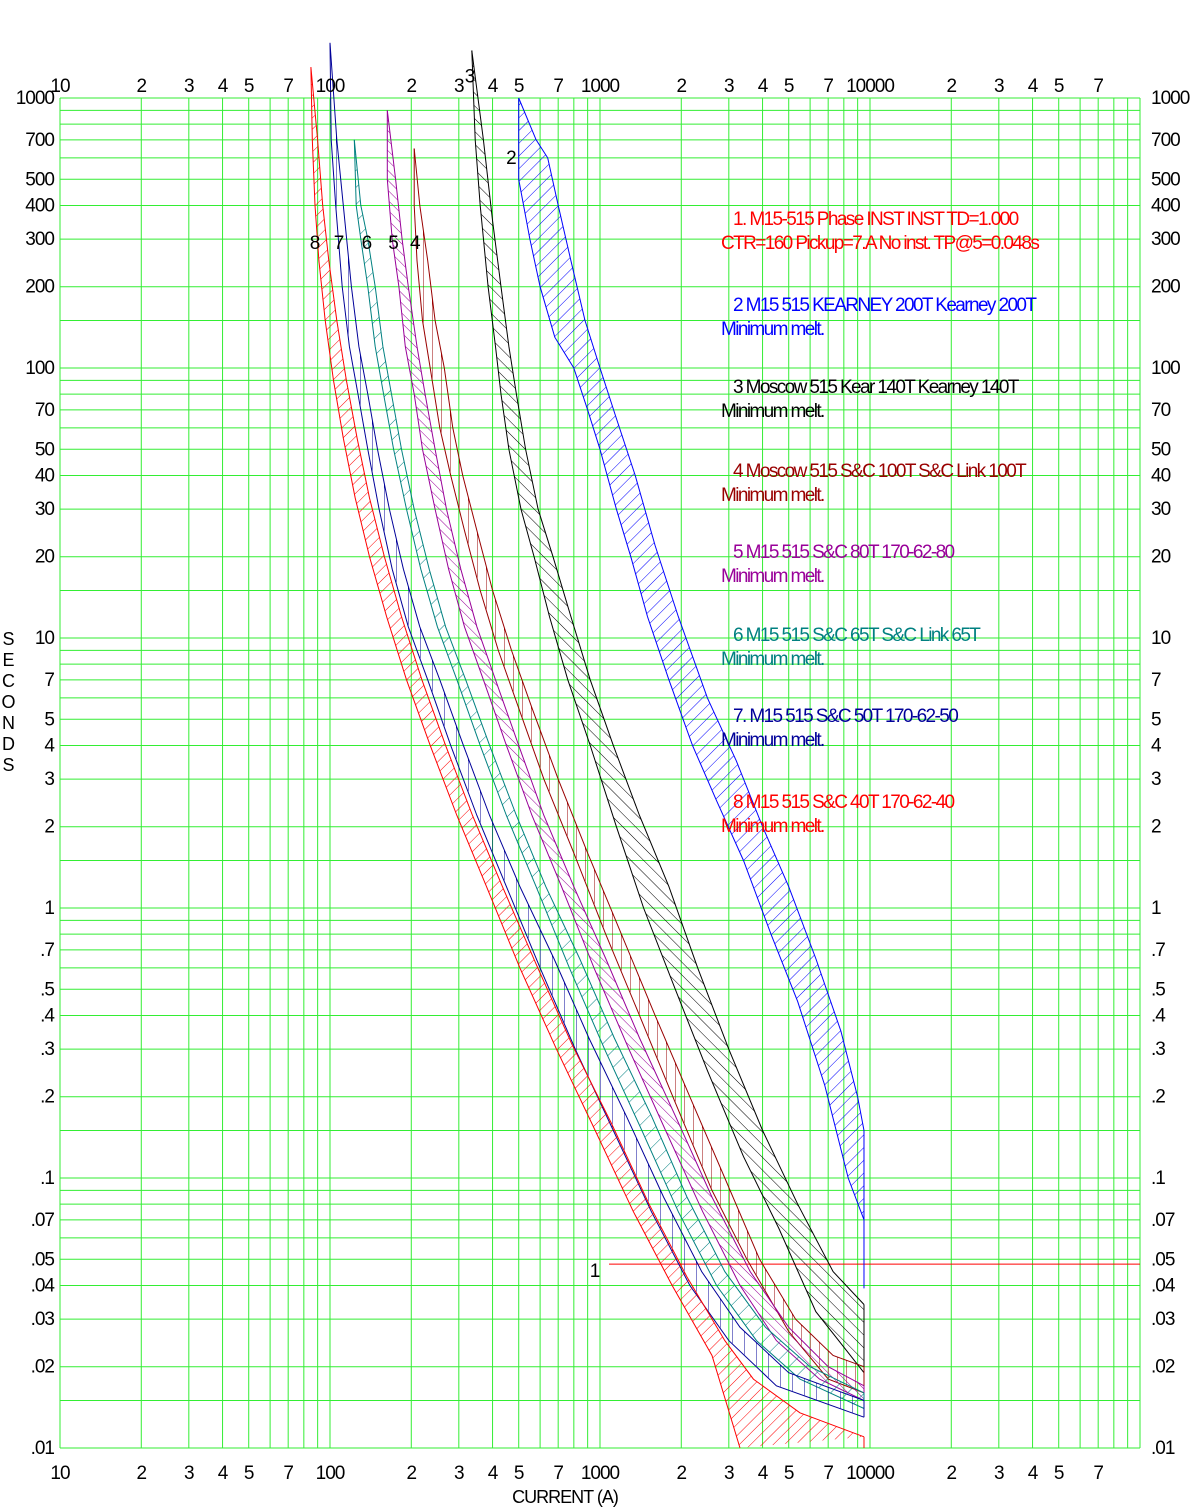 The width and height of the screenshot is (1199, 1509). Describe the element at coordinates (60, 1473) in the screenshot. I see `x-tick-label-bottom: 10` at that location.